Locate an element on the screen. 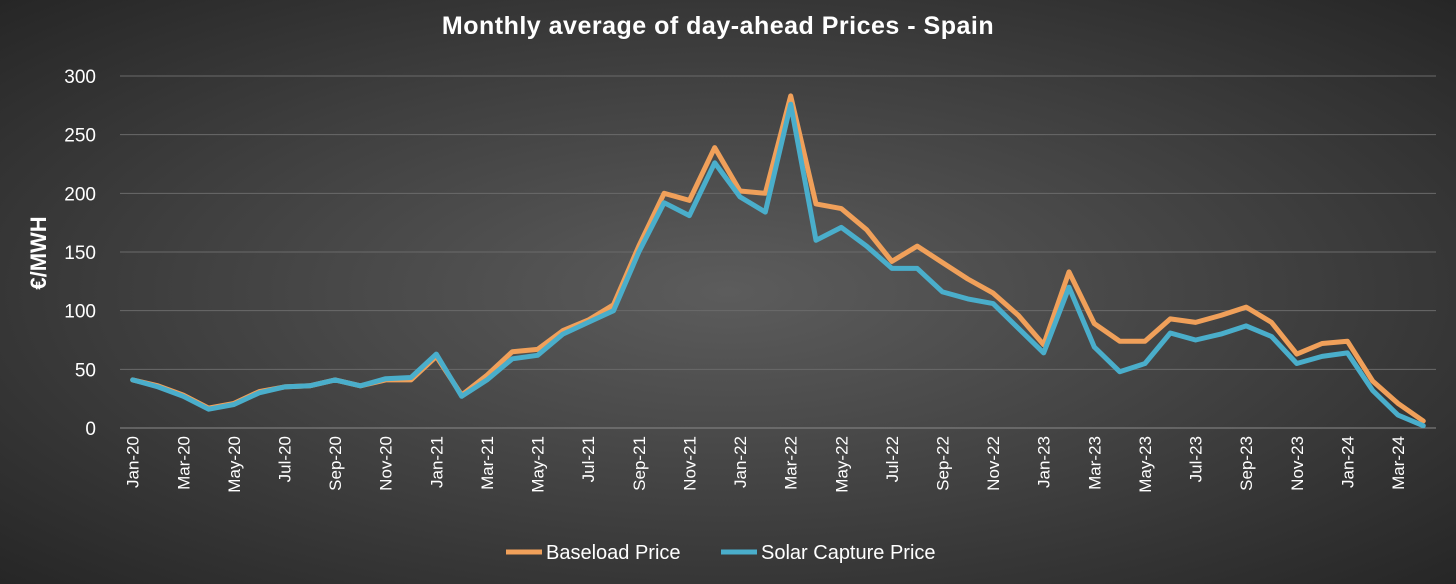  y-tick-label: 200 is located at coordinates (80, 194).